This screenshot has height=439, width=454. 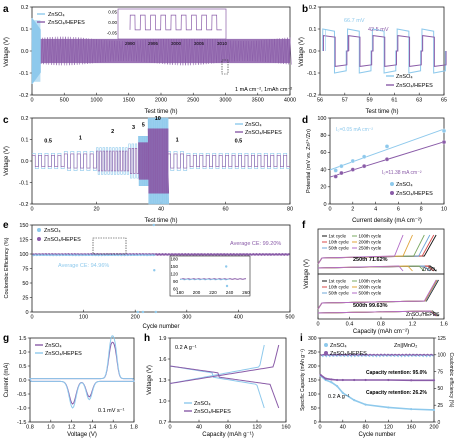 I want to click on inset-xtick-label-3: 240, so click(x=230, y=292).